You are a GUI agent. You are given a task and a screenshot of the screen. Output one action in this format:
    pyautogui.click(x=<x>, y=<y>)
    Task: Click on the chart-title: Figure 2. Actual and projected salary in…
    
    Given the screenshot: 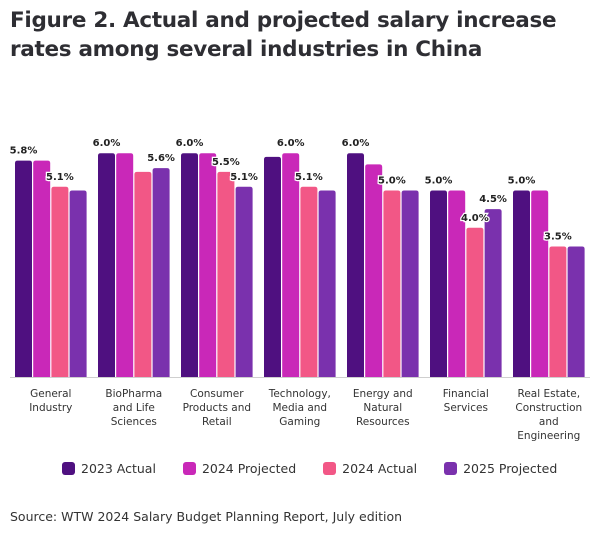 What is the action you would take?
    pyautogui.click(x=283, y=35)
    